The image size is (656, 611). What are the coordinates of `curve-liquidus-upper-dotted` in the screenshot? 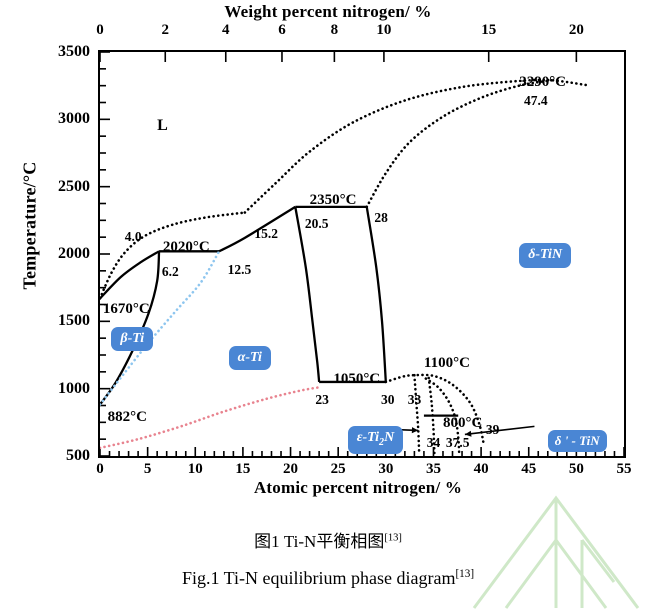 It's located at (415, 146).